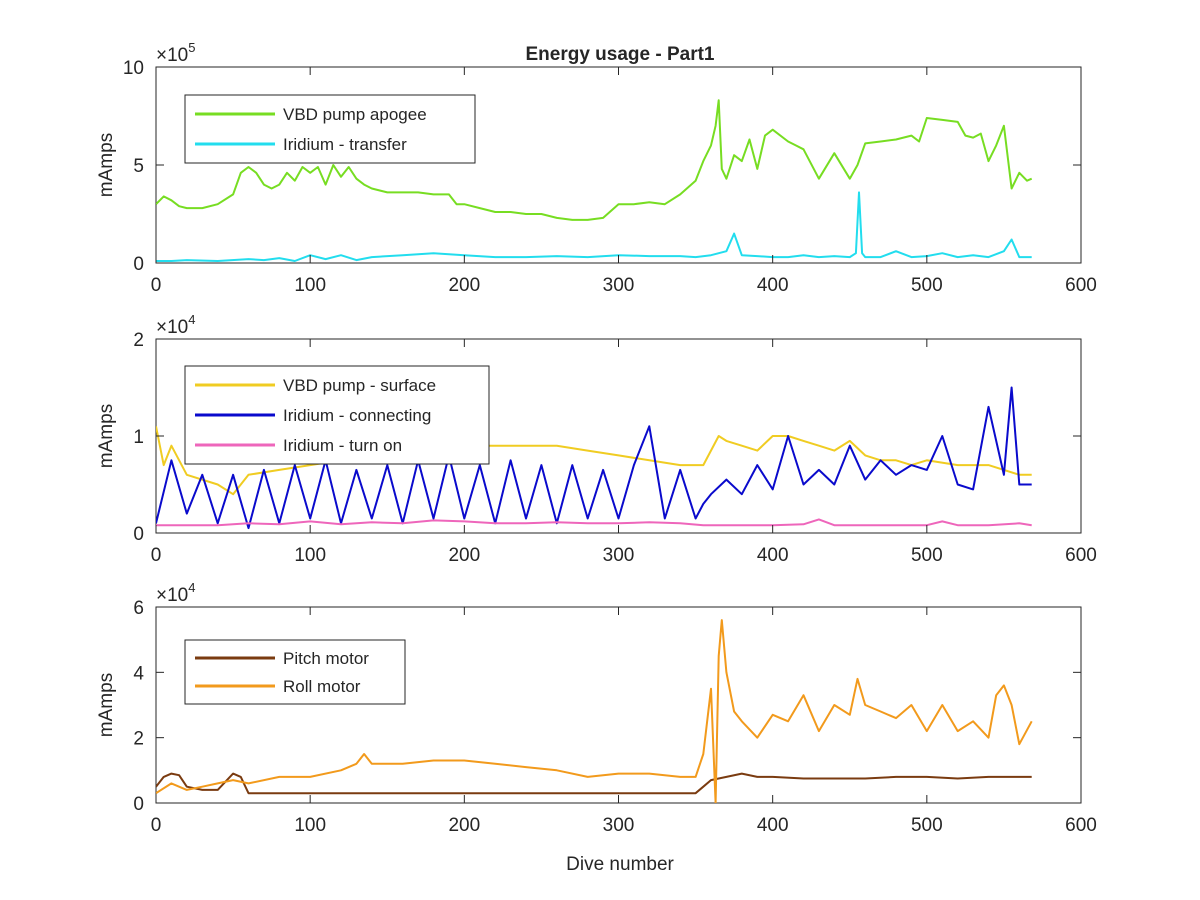 Image resolution: width=1200 pixels, height=900 pixels. Describe the element at coordinates (594, 461) in the screenshot. I see `series-line-vbd-pump-surface` at that location.